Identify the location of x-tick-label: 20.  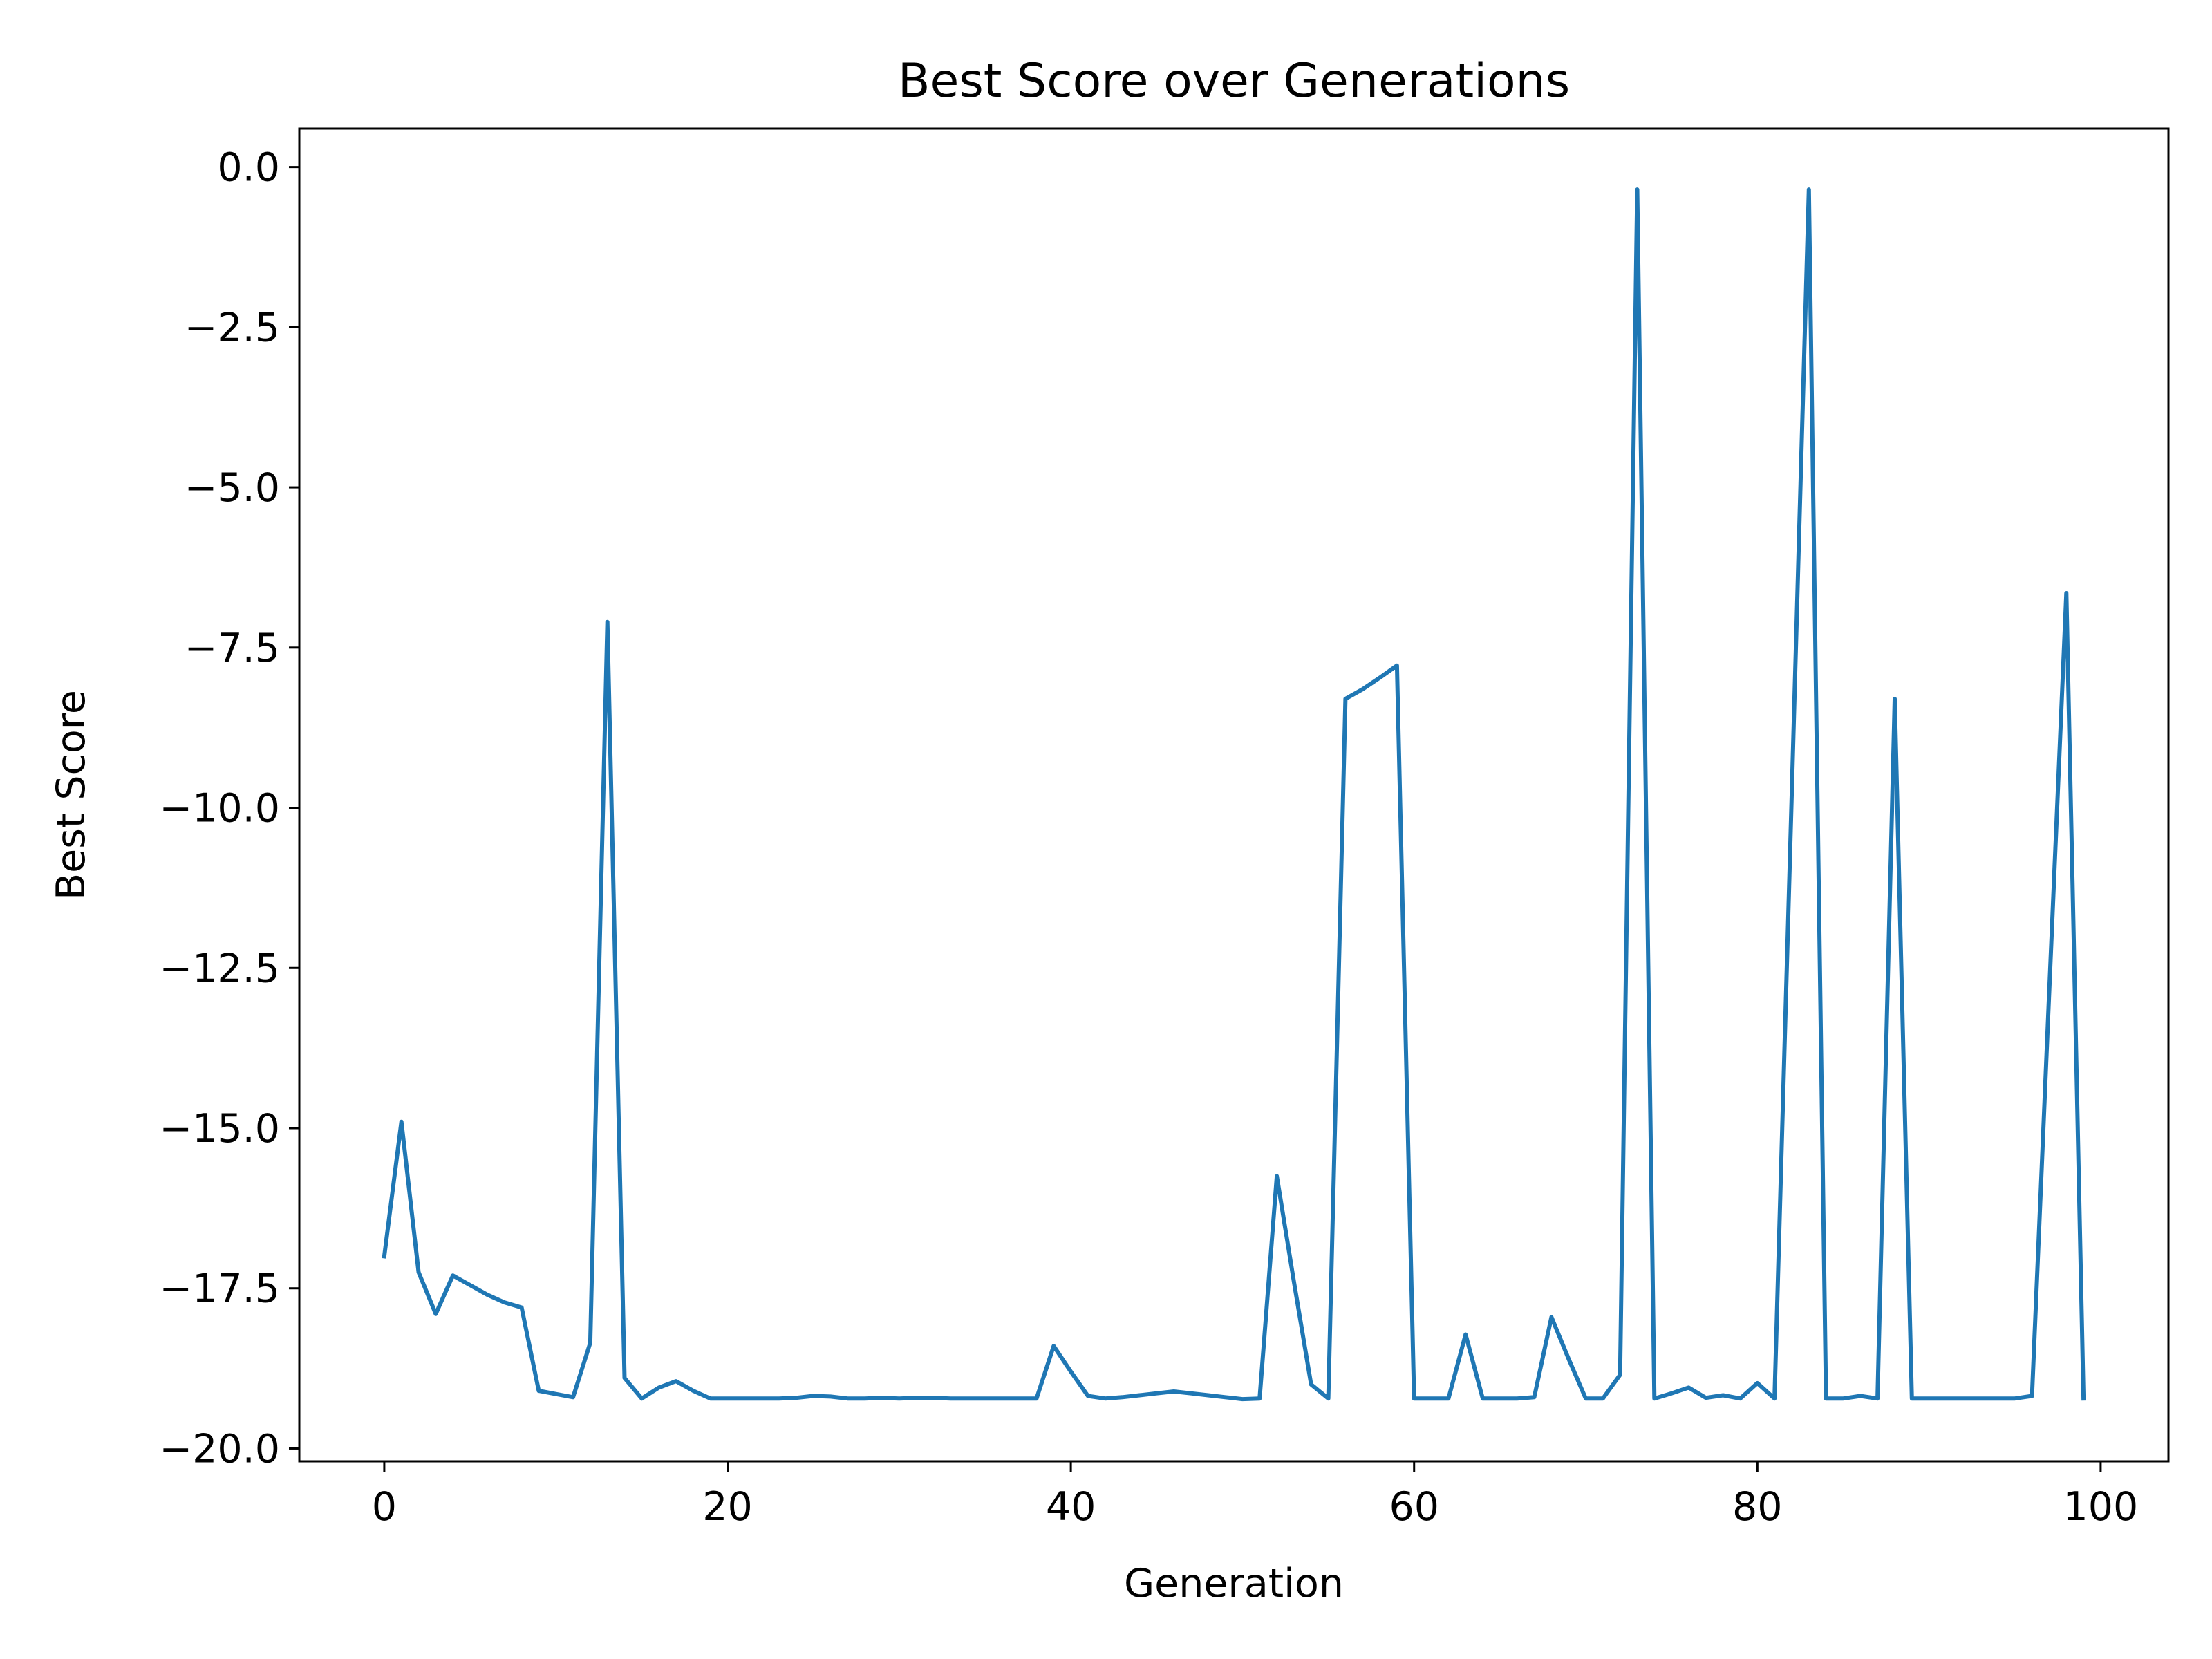
(728, 1507).